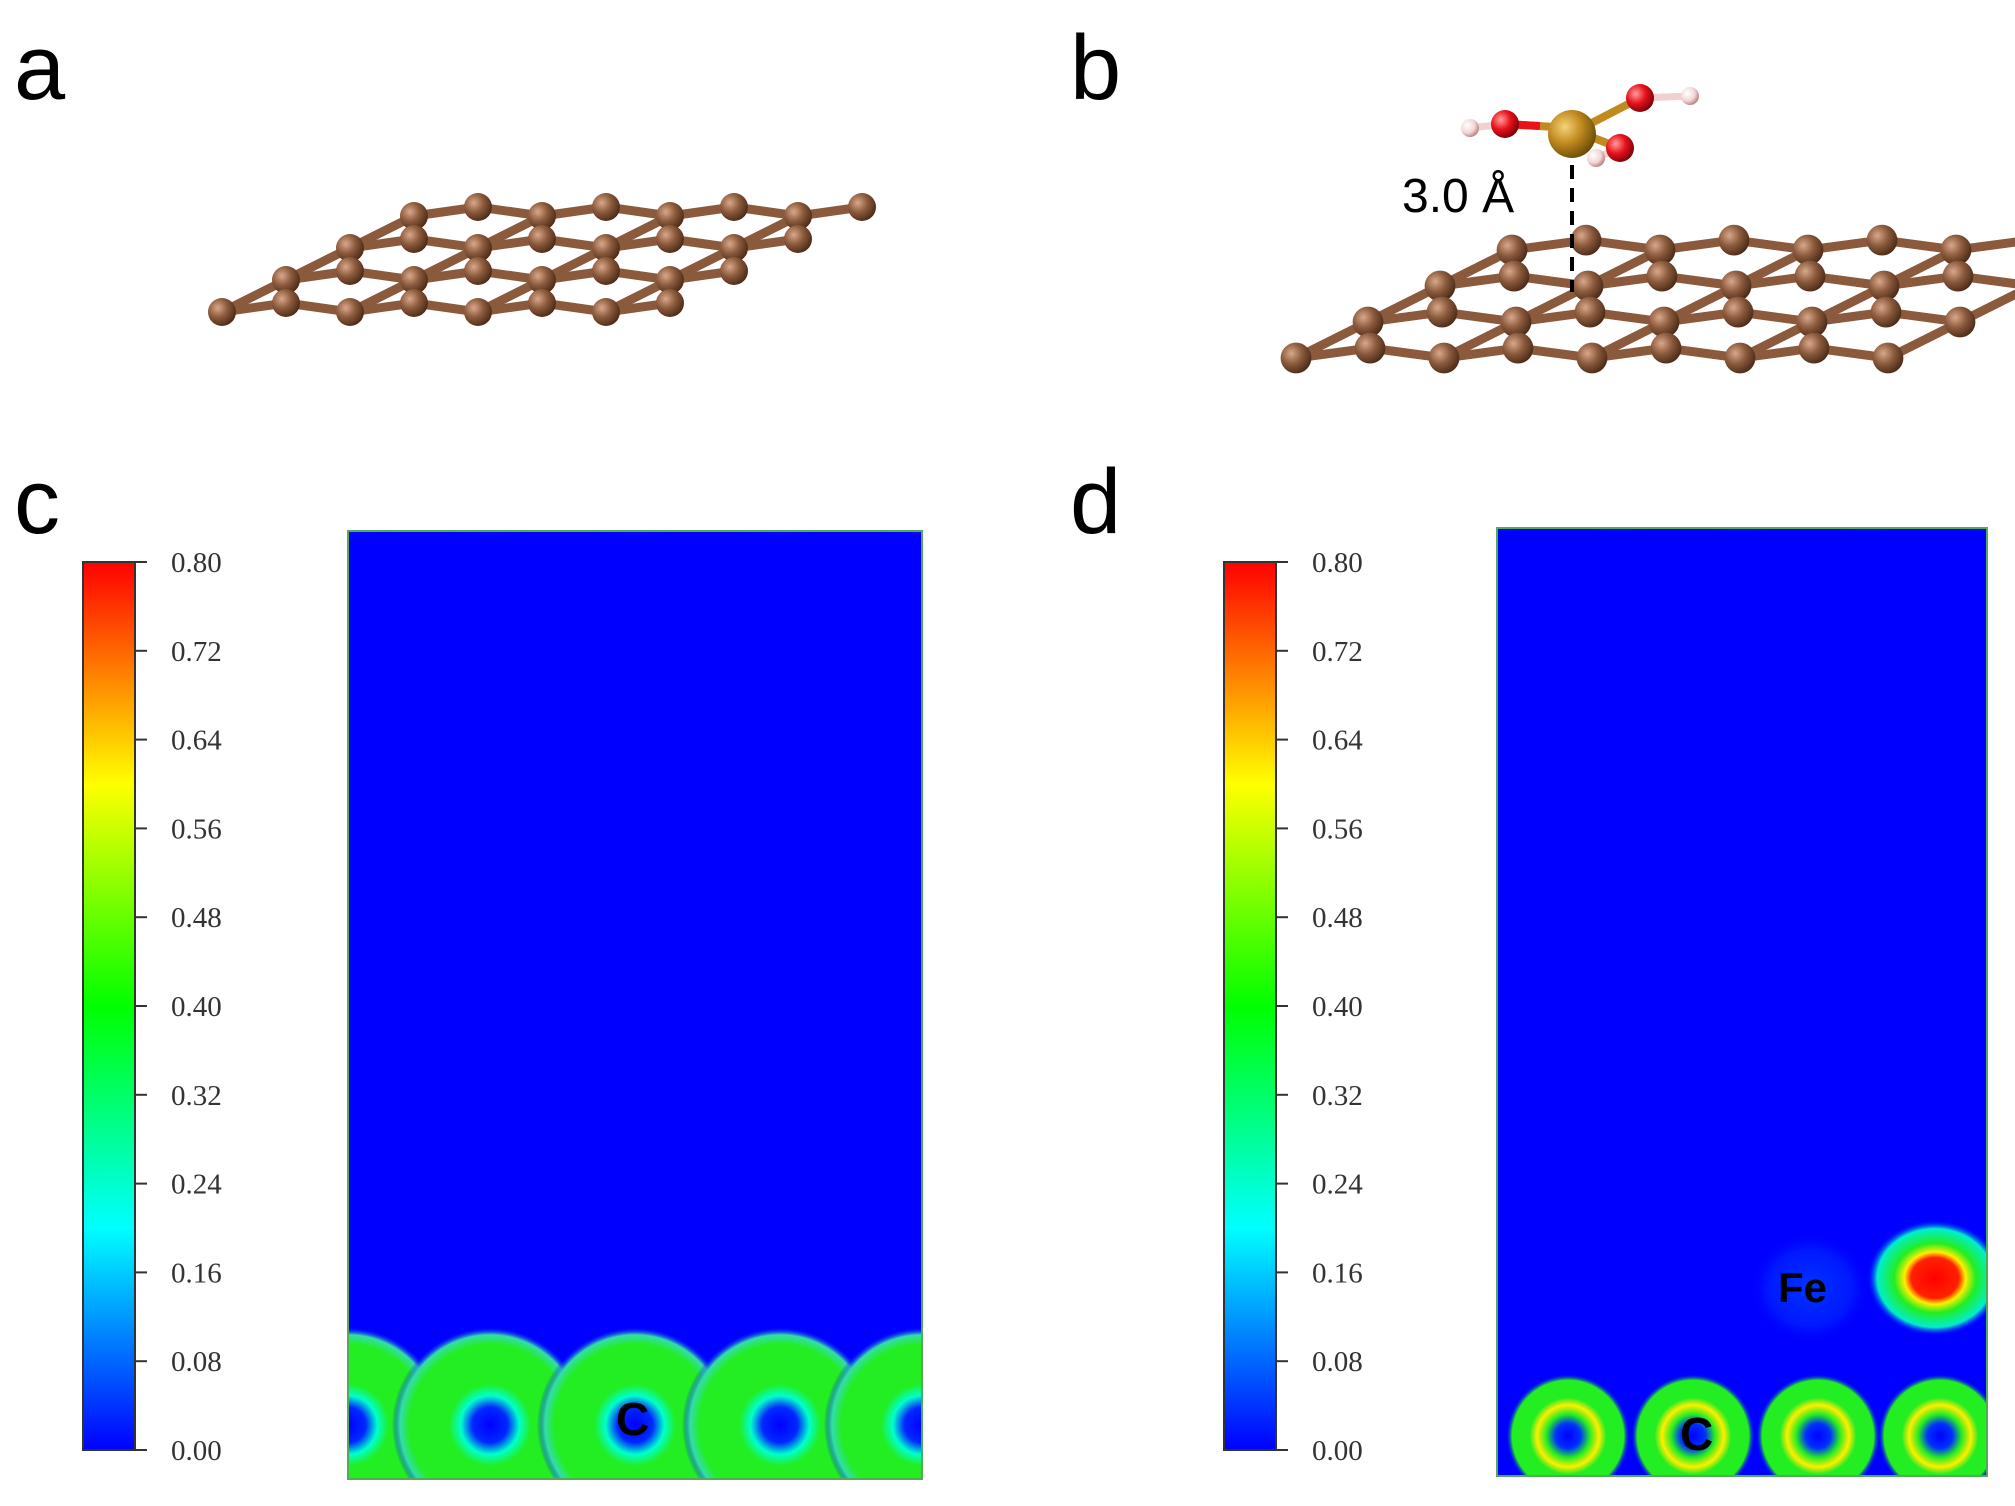 Image resolution: width=2015 pixels, height=1506 pixels. I want to click on distance-label: 3.0 Å, so click(1458, 196).